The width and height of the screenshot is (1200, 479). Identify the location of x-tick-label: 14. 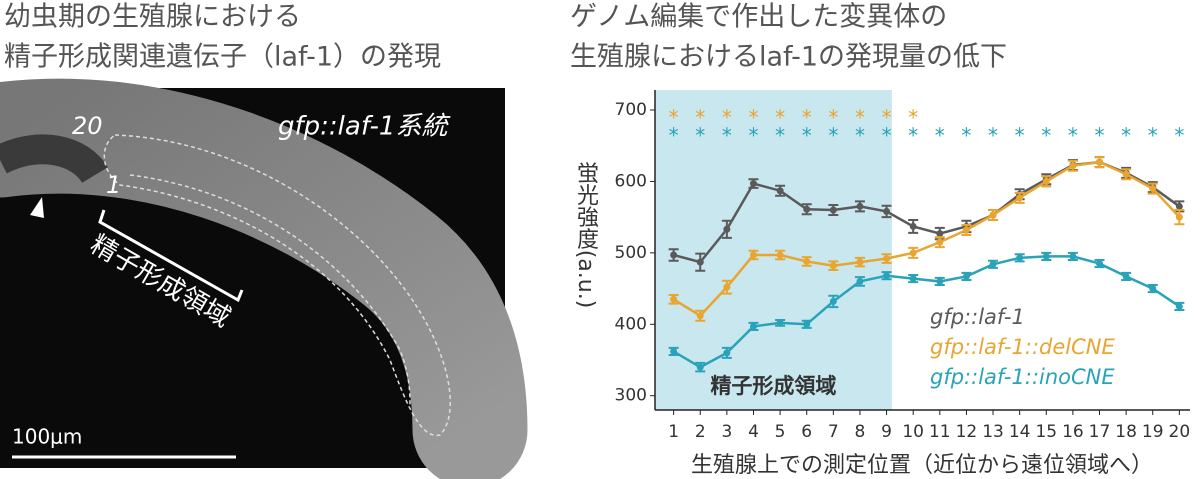
(1020, 432).